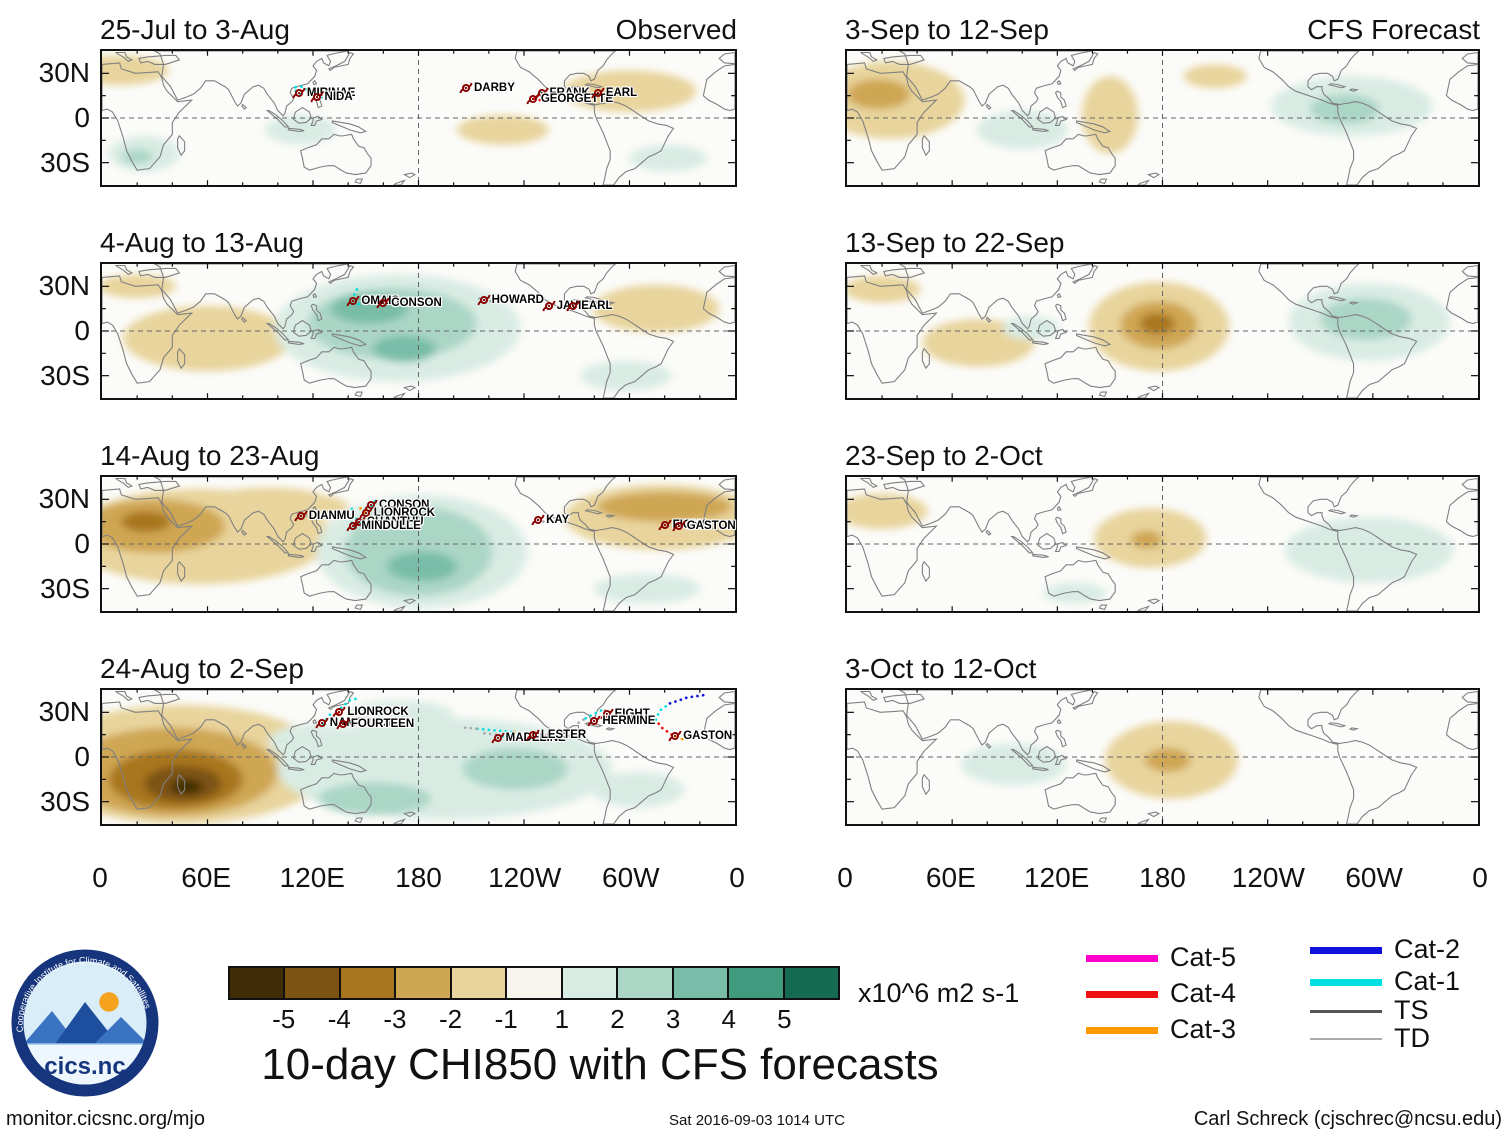 The image size is (1510, 1137). I want to click on logo-mountain-icon, so click(120, 1030).